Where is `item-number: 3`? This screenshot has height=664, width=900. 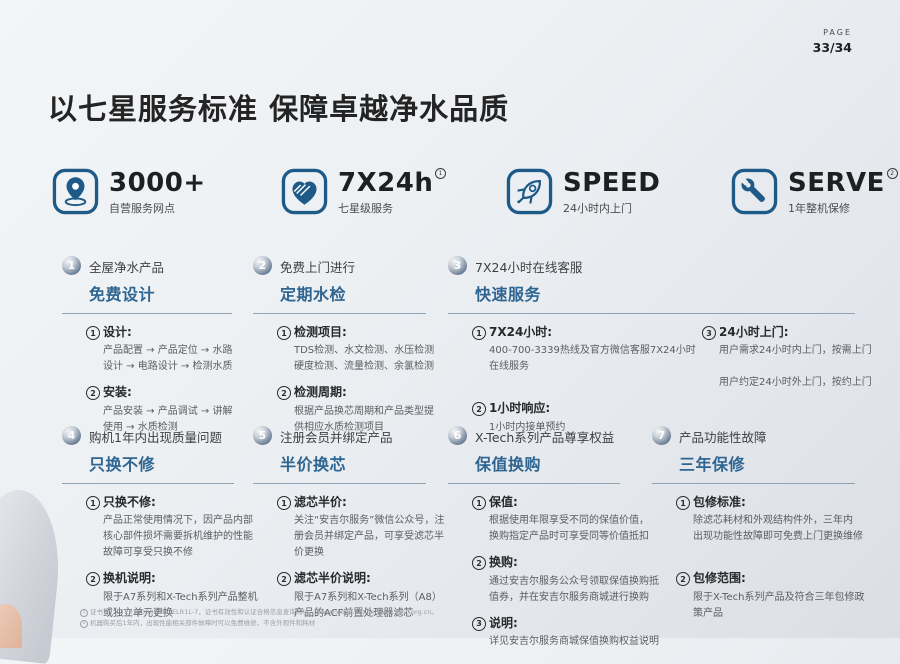 item-number: 3 is located at coordinates (709, 333).